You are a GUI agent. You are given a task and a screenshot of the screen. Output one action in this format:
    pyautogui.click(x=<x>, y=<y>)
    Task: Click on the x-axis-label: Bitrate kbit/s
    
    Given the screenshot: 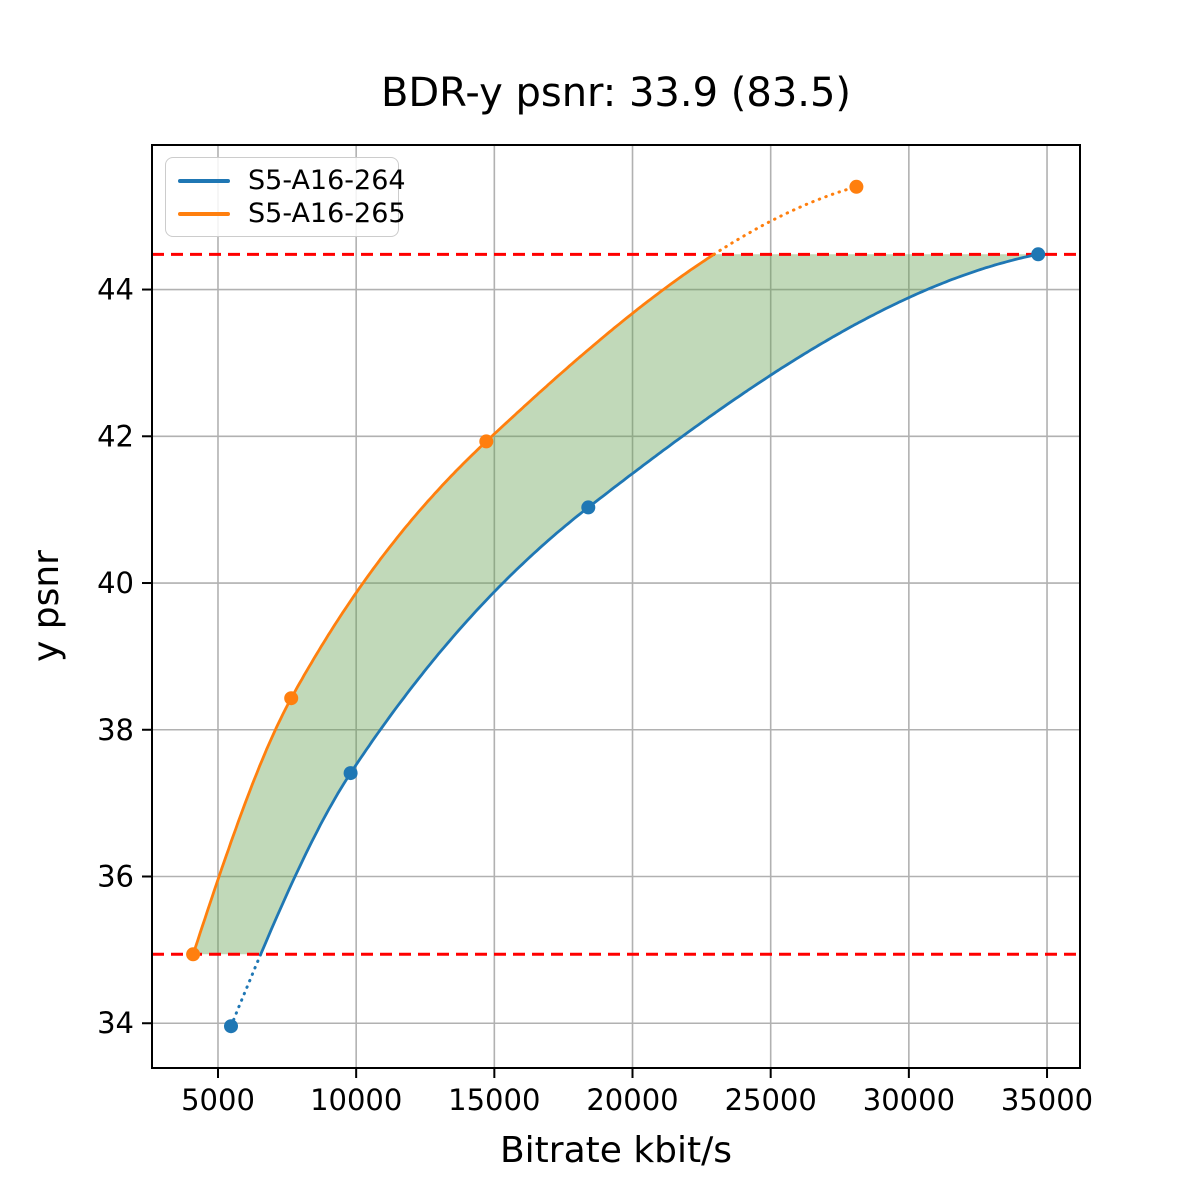 What is the action you would take?
    pyautogui.click(x=616, y=1150)
    